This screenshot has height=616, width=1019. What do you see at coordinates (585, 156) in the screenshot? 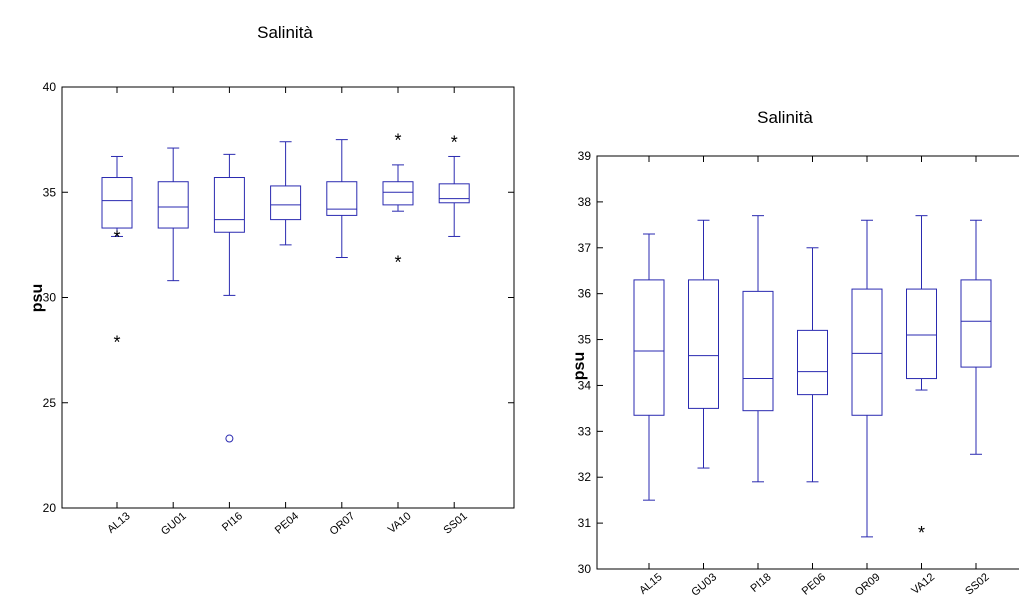
I see `right-y-tick-label: 39` at bounding box center [585, 156].